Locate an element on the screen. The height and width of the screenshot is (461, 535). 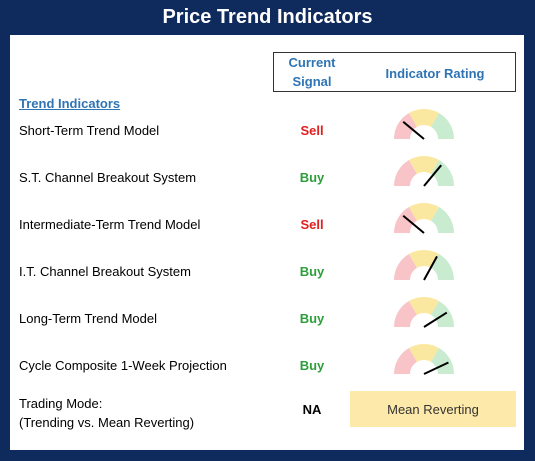
indicator-rating-header: Indicator Rating is located at coordinates (435, 73).